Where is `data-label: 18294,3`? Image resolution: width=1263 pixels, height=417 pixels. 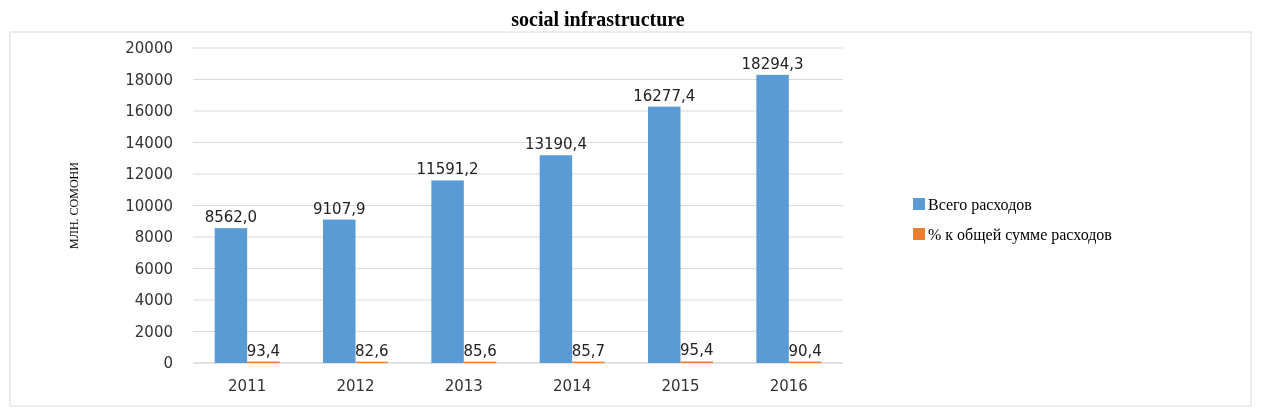 data-label: 18294,3 is located at coordinates (772, 63).